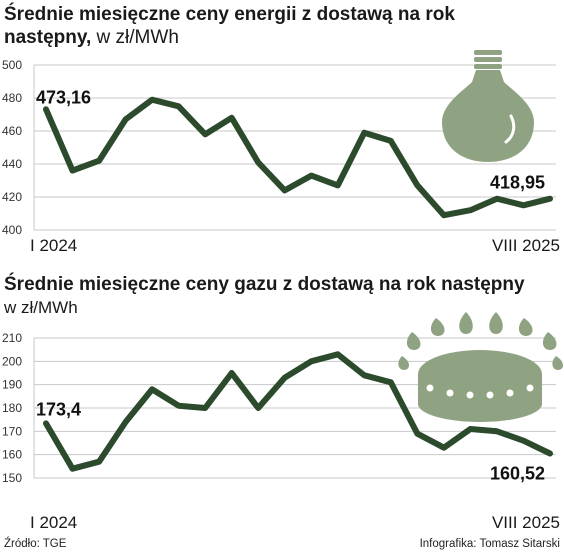 This screenshot has width=564, height=557. I want to click on energy-title-unit: w zł/MWh, so click(135, 37).